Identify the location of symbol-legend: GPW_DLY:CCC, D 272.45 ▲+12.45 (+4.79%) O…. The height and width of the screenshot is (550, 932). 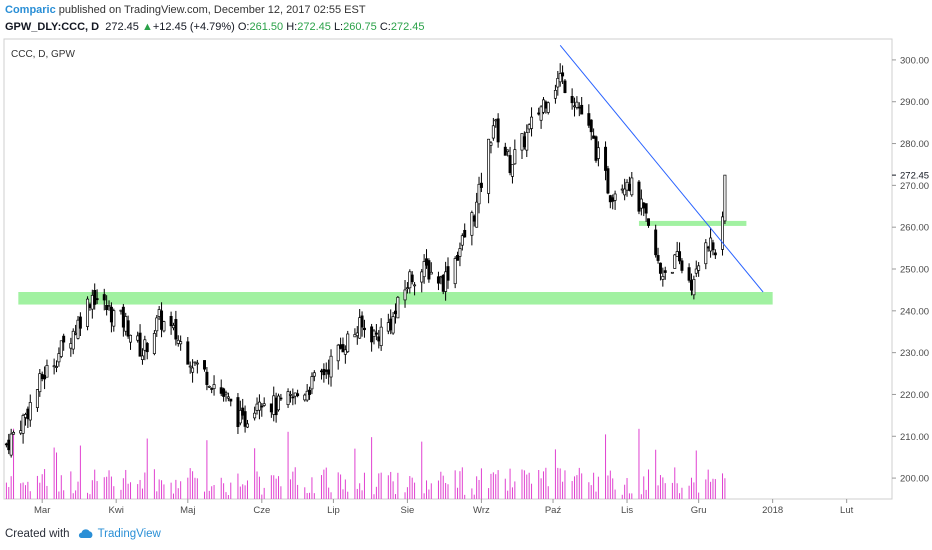
(215, 27).